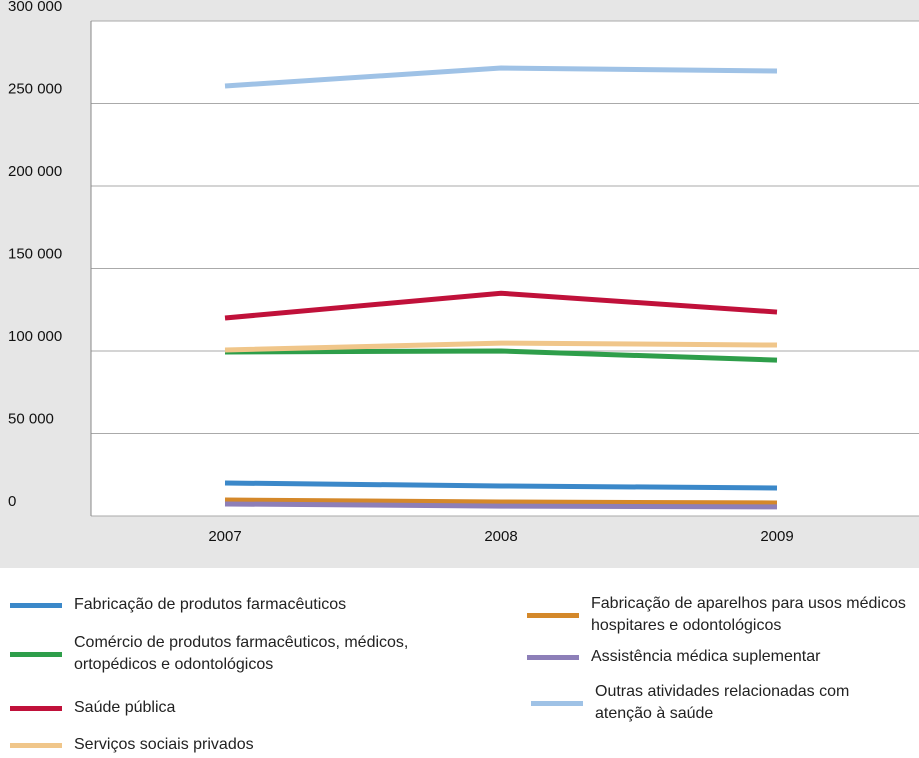  I want to click on legend-item: Fabricação de produtos farmacêuticos, so click(212, 605).